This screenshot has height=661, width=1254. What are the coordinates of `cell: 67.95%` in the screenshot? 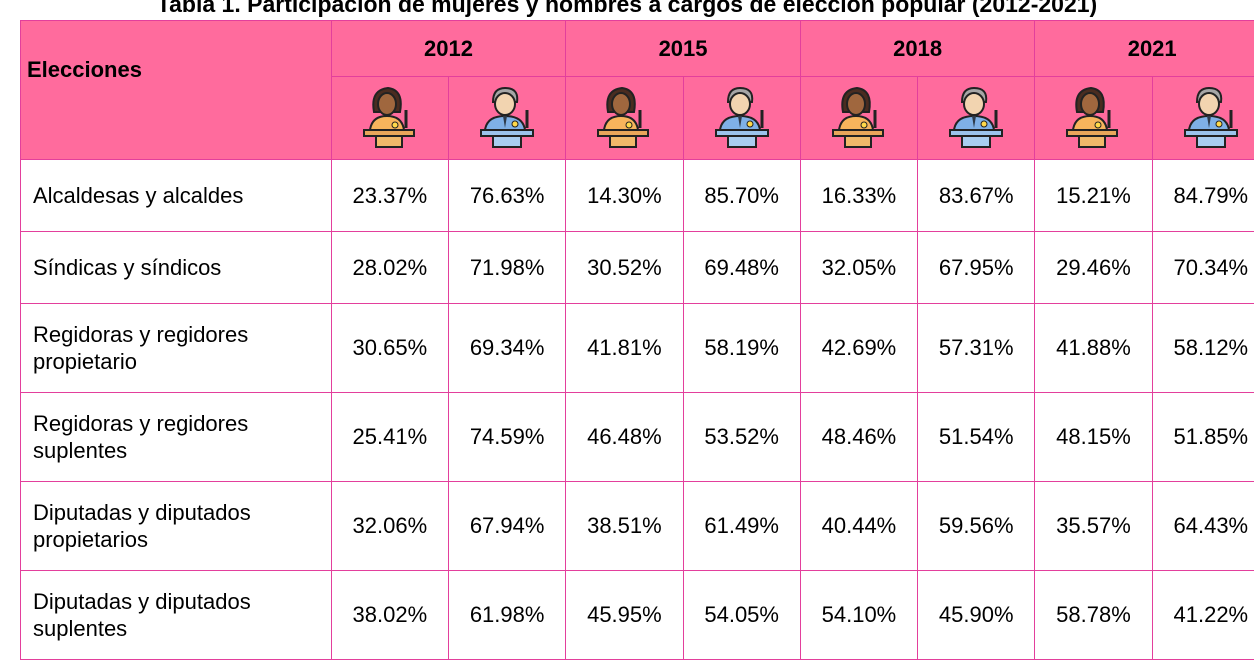 It's located at (976, 267).